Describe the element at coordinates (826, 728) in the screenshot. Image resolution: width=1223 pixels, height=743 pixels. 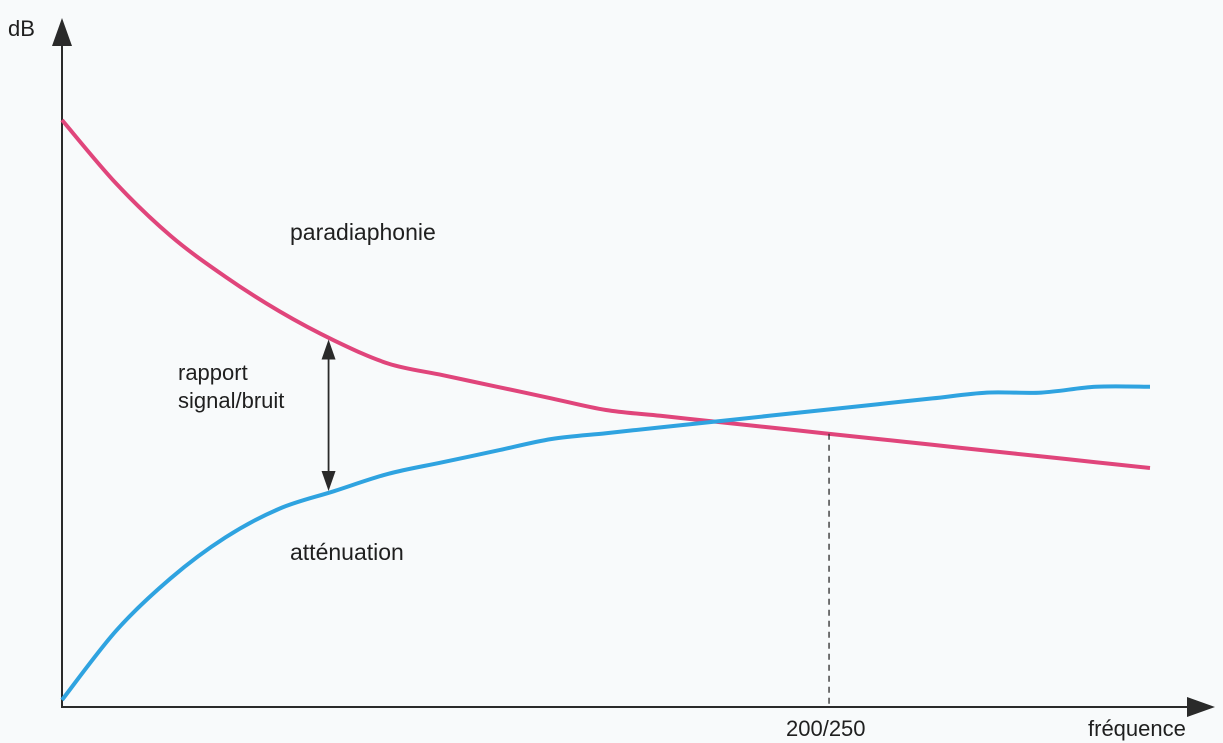
I see `x-tick-label-crossing: 200/250` at that location.